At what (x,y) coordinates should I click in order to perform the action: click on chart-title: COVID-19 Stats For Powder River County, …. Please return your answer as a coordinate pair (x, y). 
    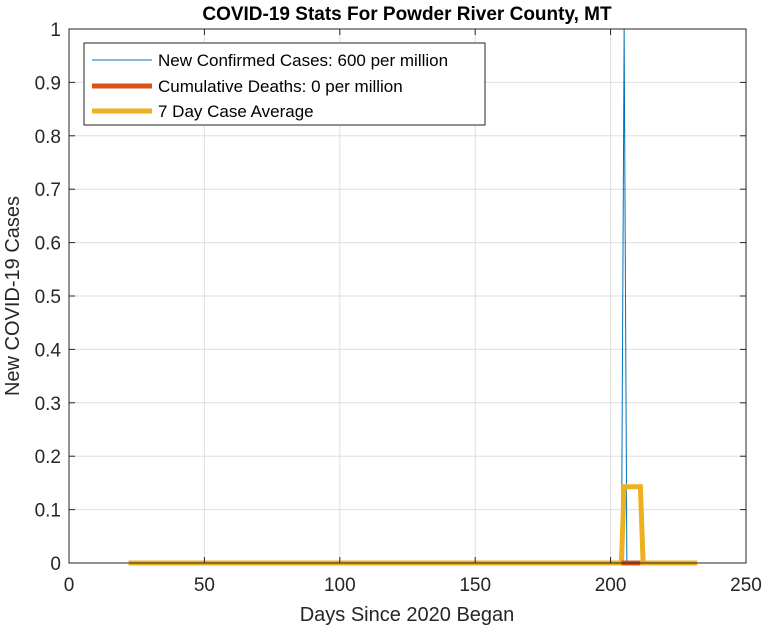
    Looking at the image, I should click on (407, 14).